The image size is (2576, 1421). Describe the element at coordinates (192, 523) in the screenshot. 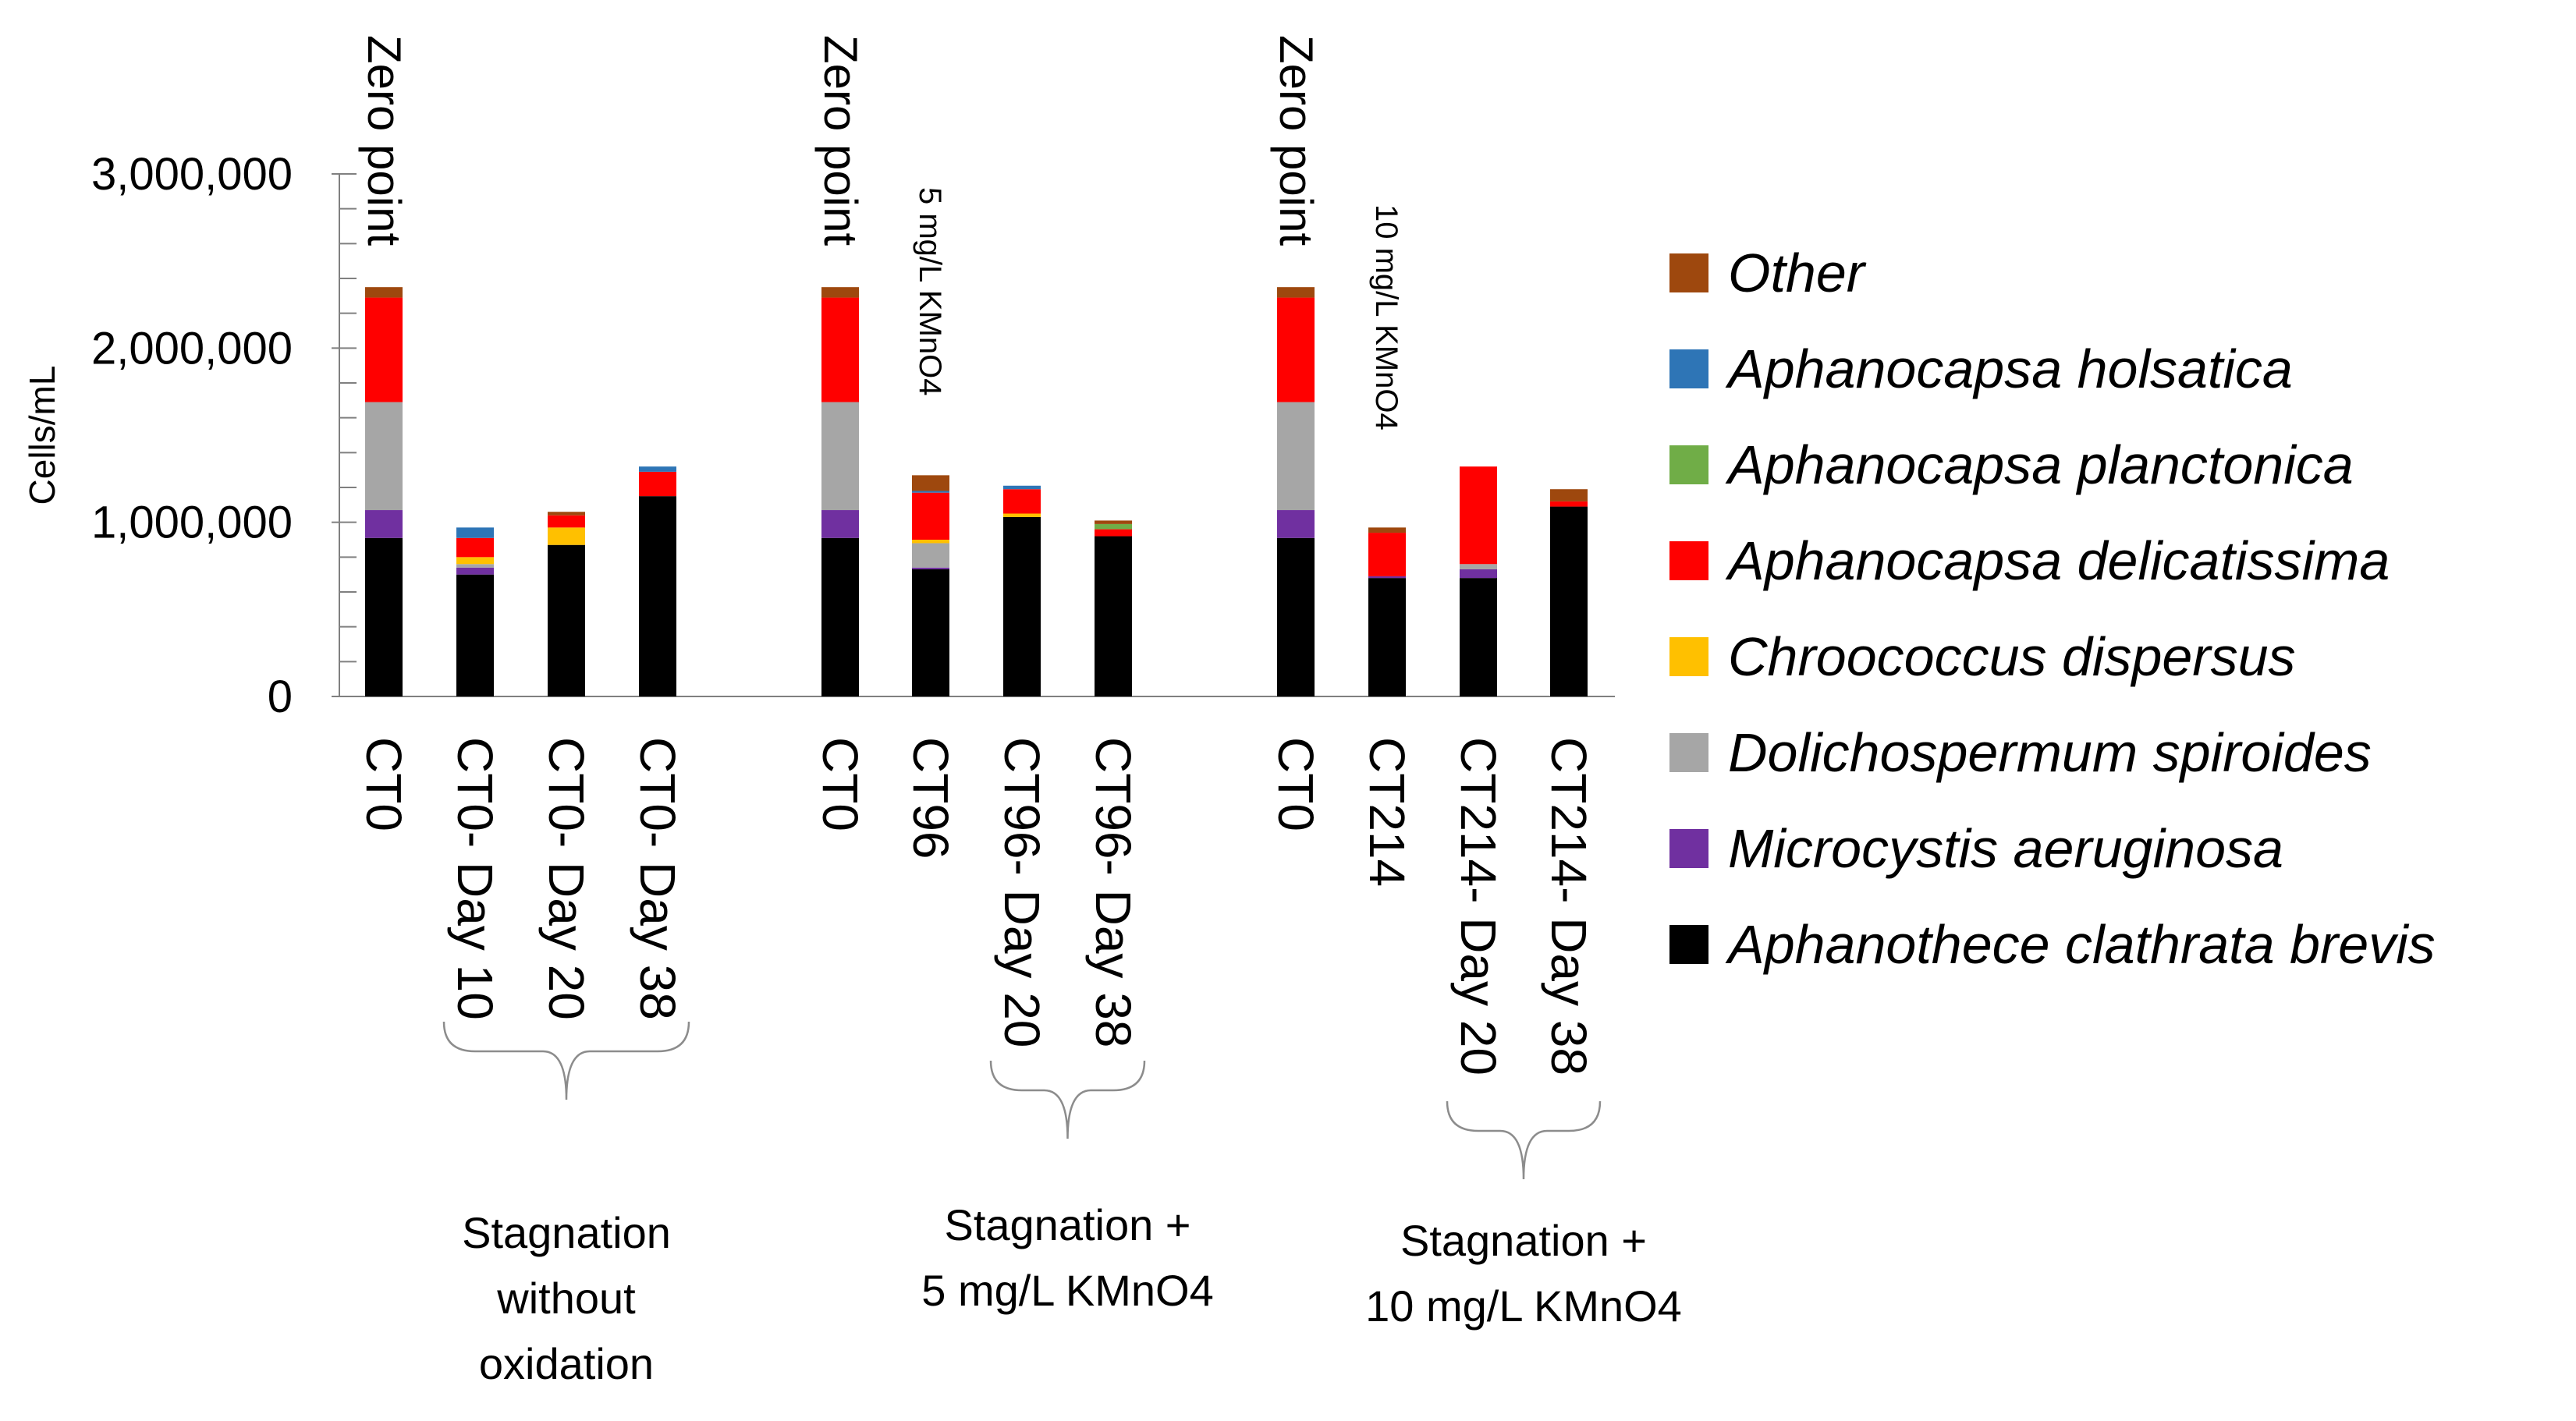

I see `y-tick-label: 1,000,000` at that location.